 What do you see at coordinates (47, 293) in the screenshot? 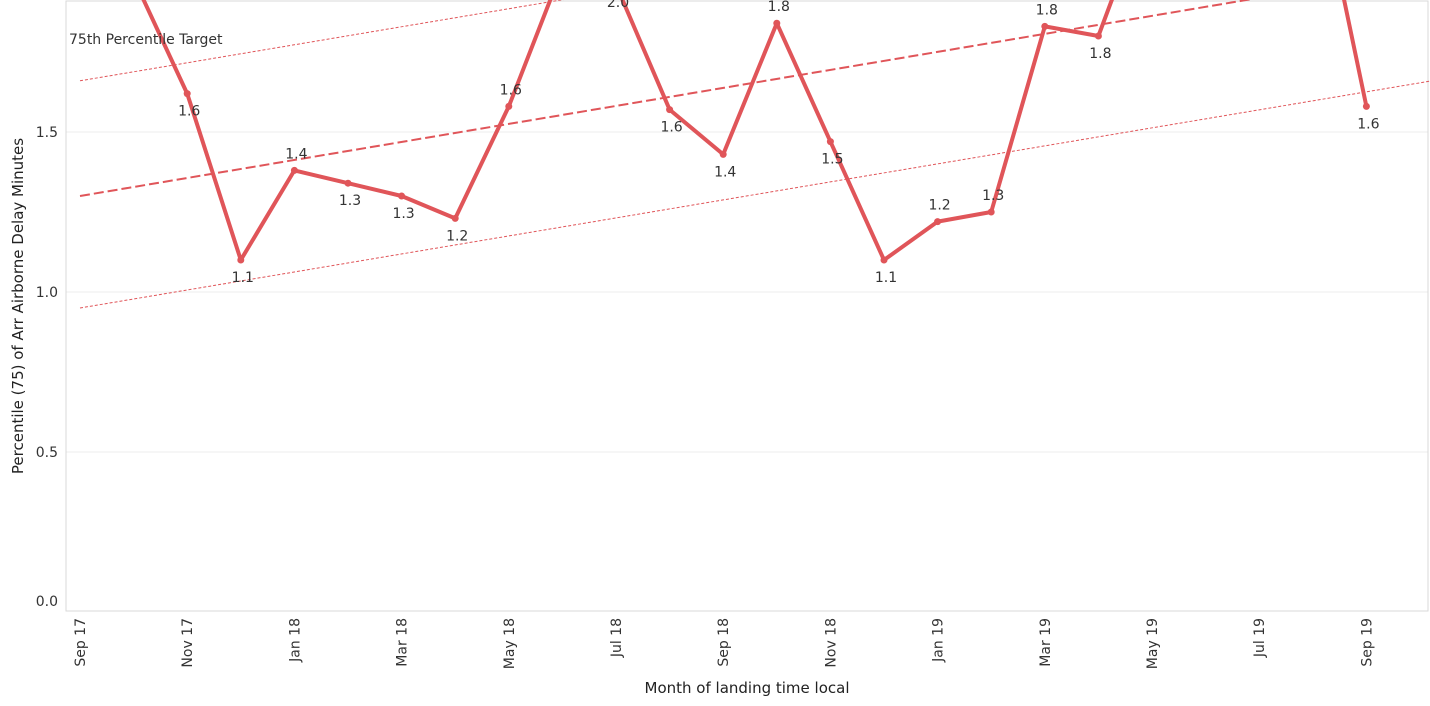
I see `y-tick-label: 1.0` at bounding box center [47, 293].